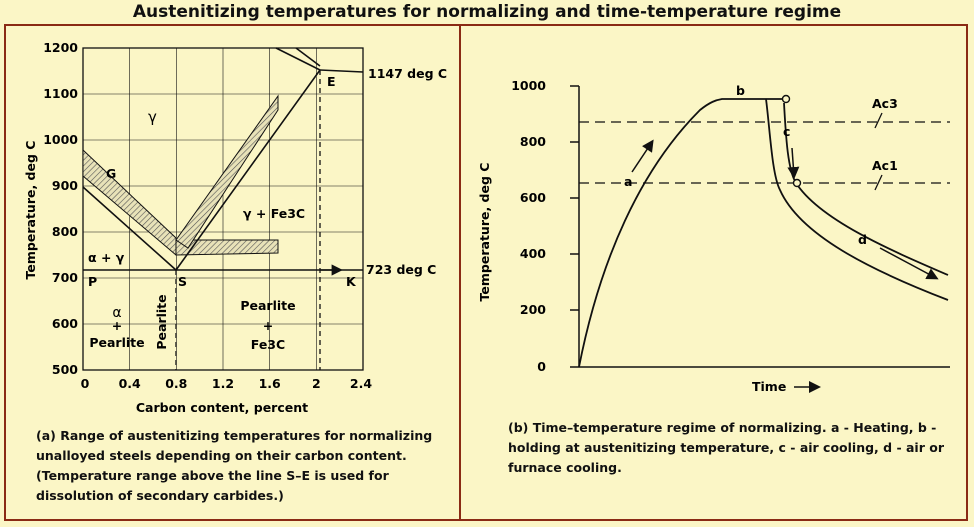 This screenshot has width=974, height=527. Describe the element at coordinates (761, 165) in the screenshot. I see `tt-labels: a b c d Ac3 Ac1` at that location.